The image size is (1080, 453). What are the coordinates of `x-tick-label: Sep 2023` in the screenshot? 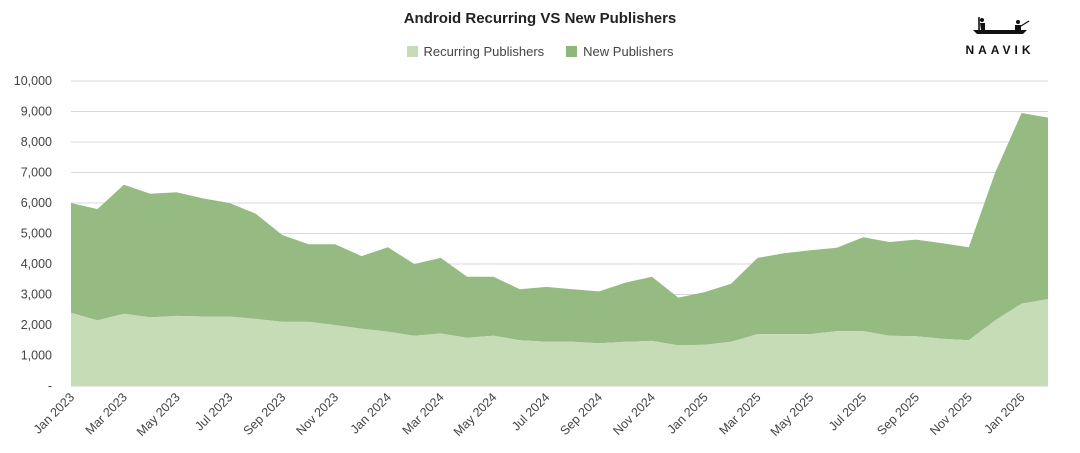 It's located at (265, 414).